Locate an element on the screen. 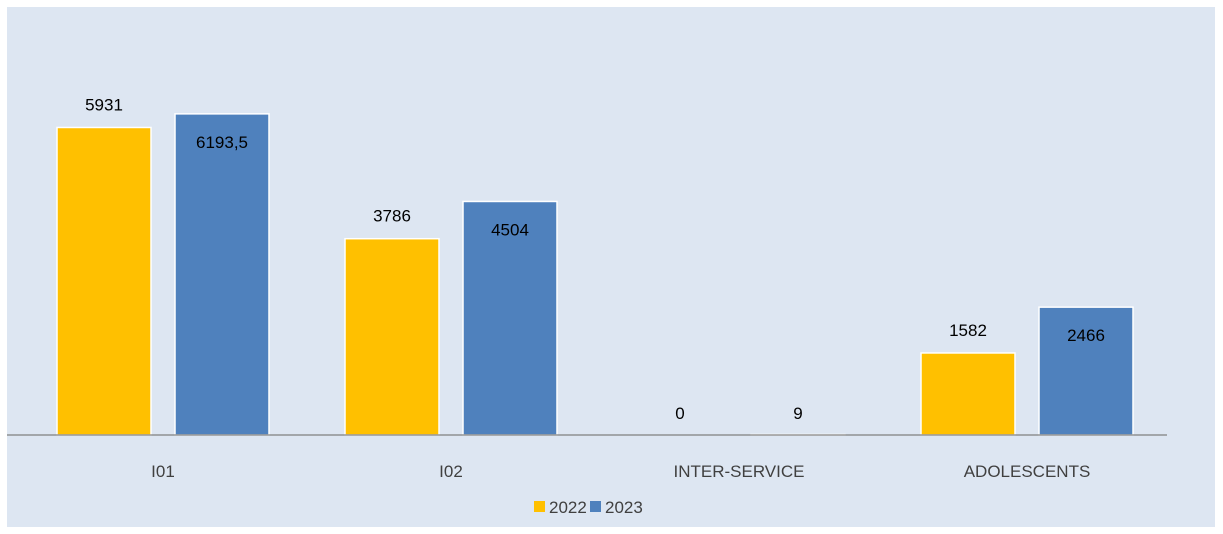  data-label-adolescents-2022: 1582 is located at coordinates (968, 330).